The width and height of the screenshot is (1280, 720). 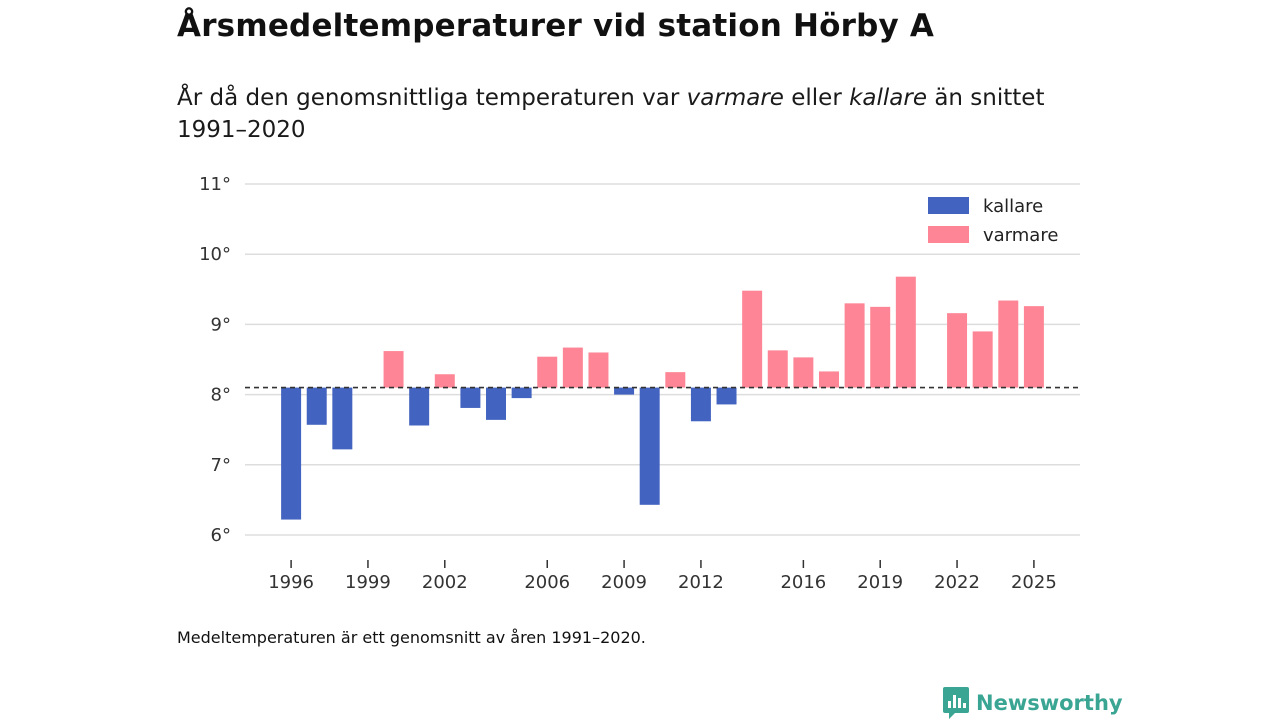 What do you see at coordinates (221, 395) in the screenshot?
I see `y-tick-label: 8°` at bounding box center [221, 395].